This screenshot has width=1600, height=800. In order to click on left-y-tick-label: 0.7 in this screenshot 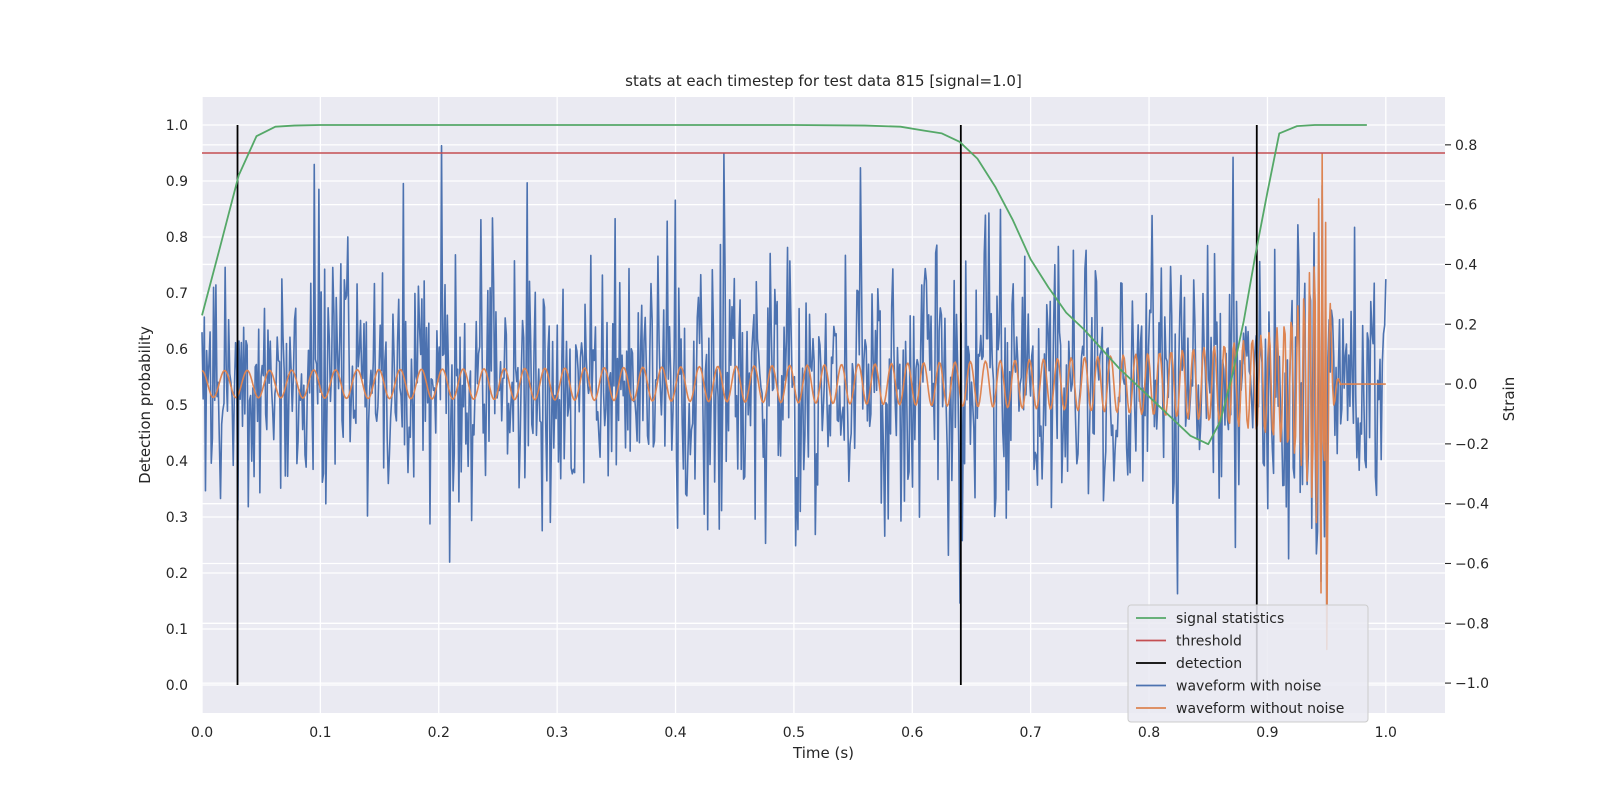, I will do `click(177, 294)`.